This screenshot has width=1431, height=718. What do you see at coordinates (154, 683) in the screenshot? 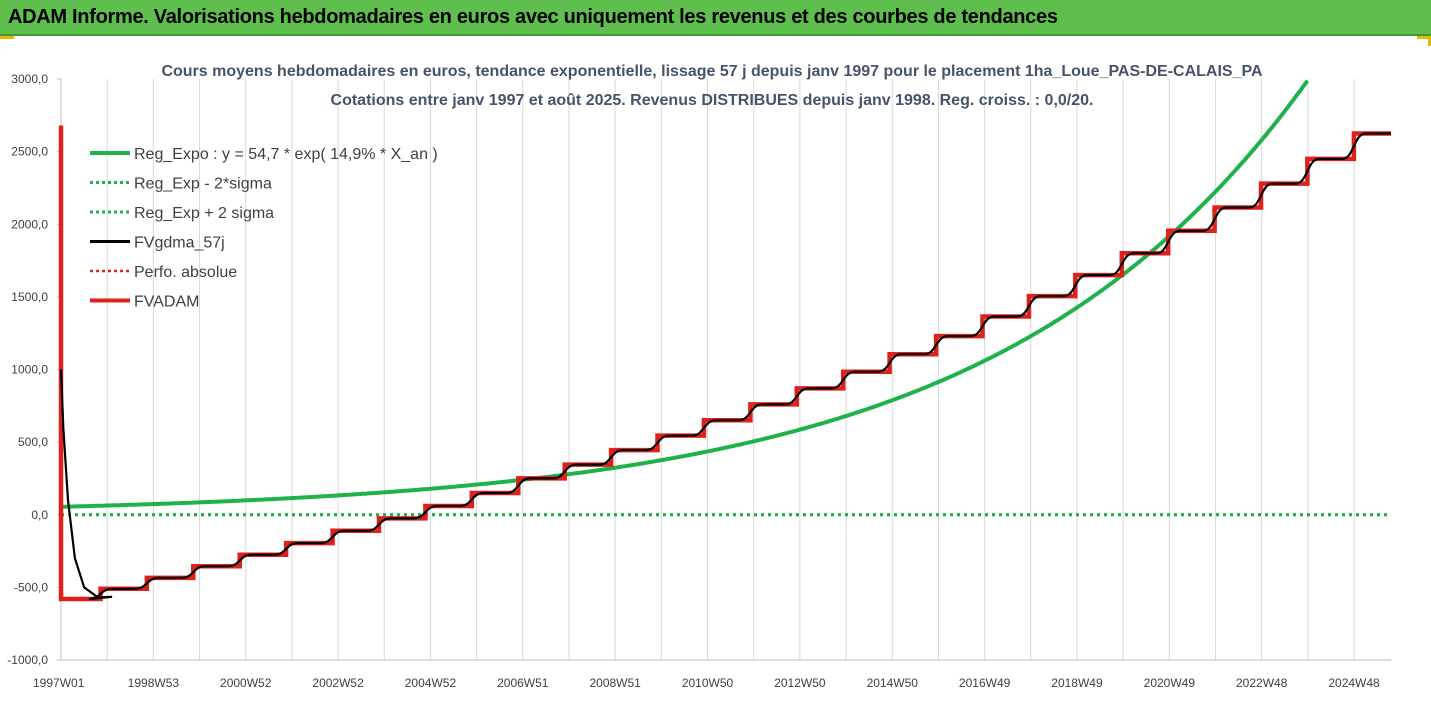
I see `x-tick-label: 1998W53` at bounding box center [154, 683].